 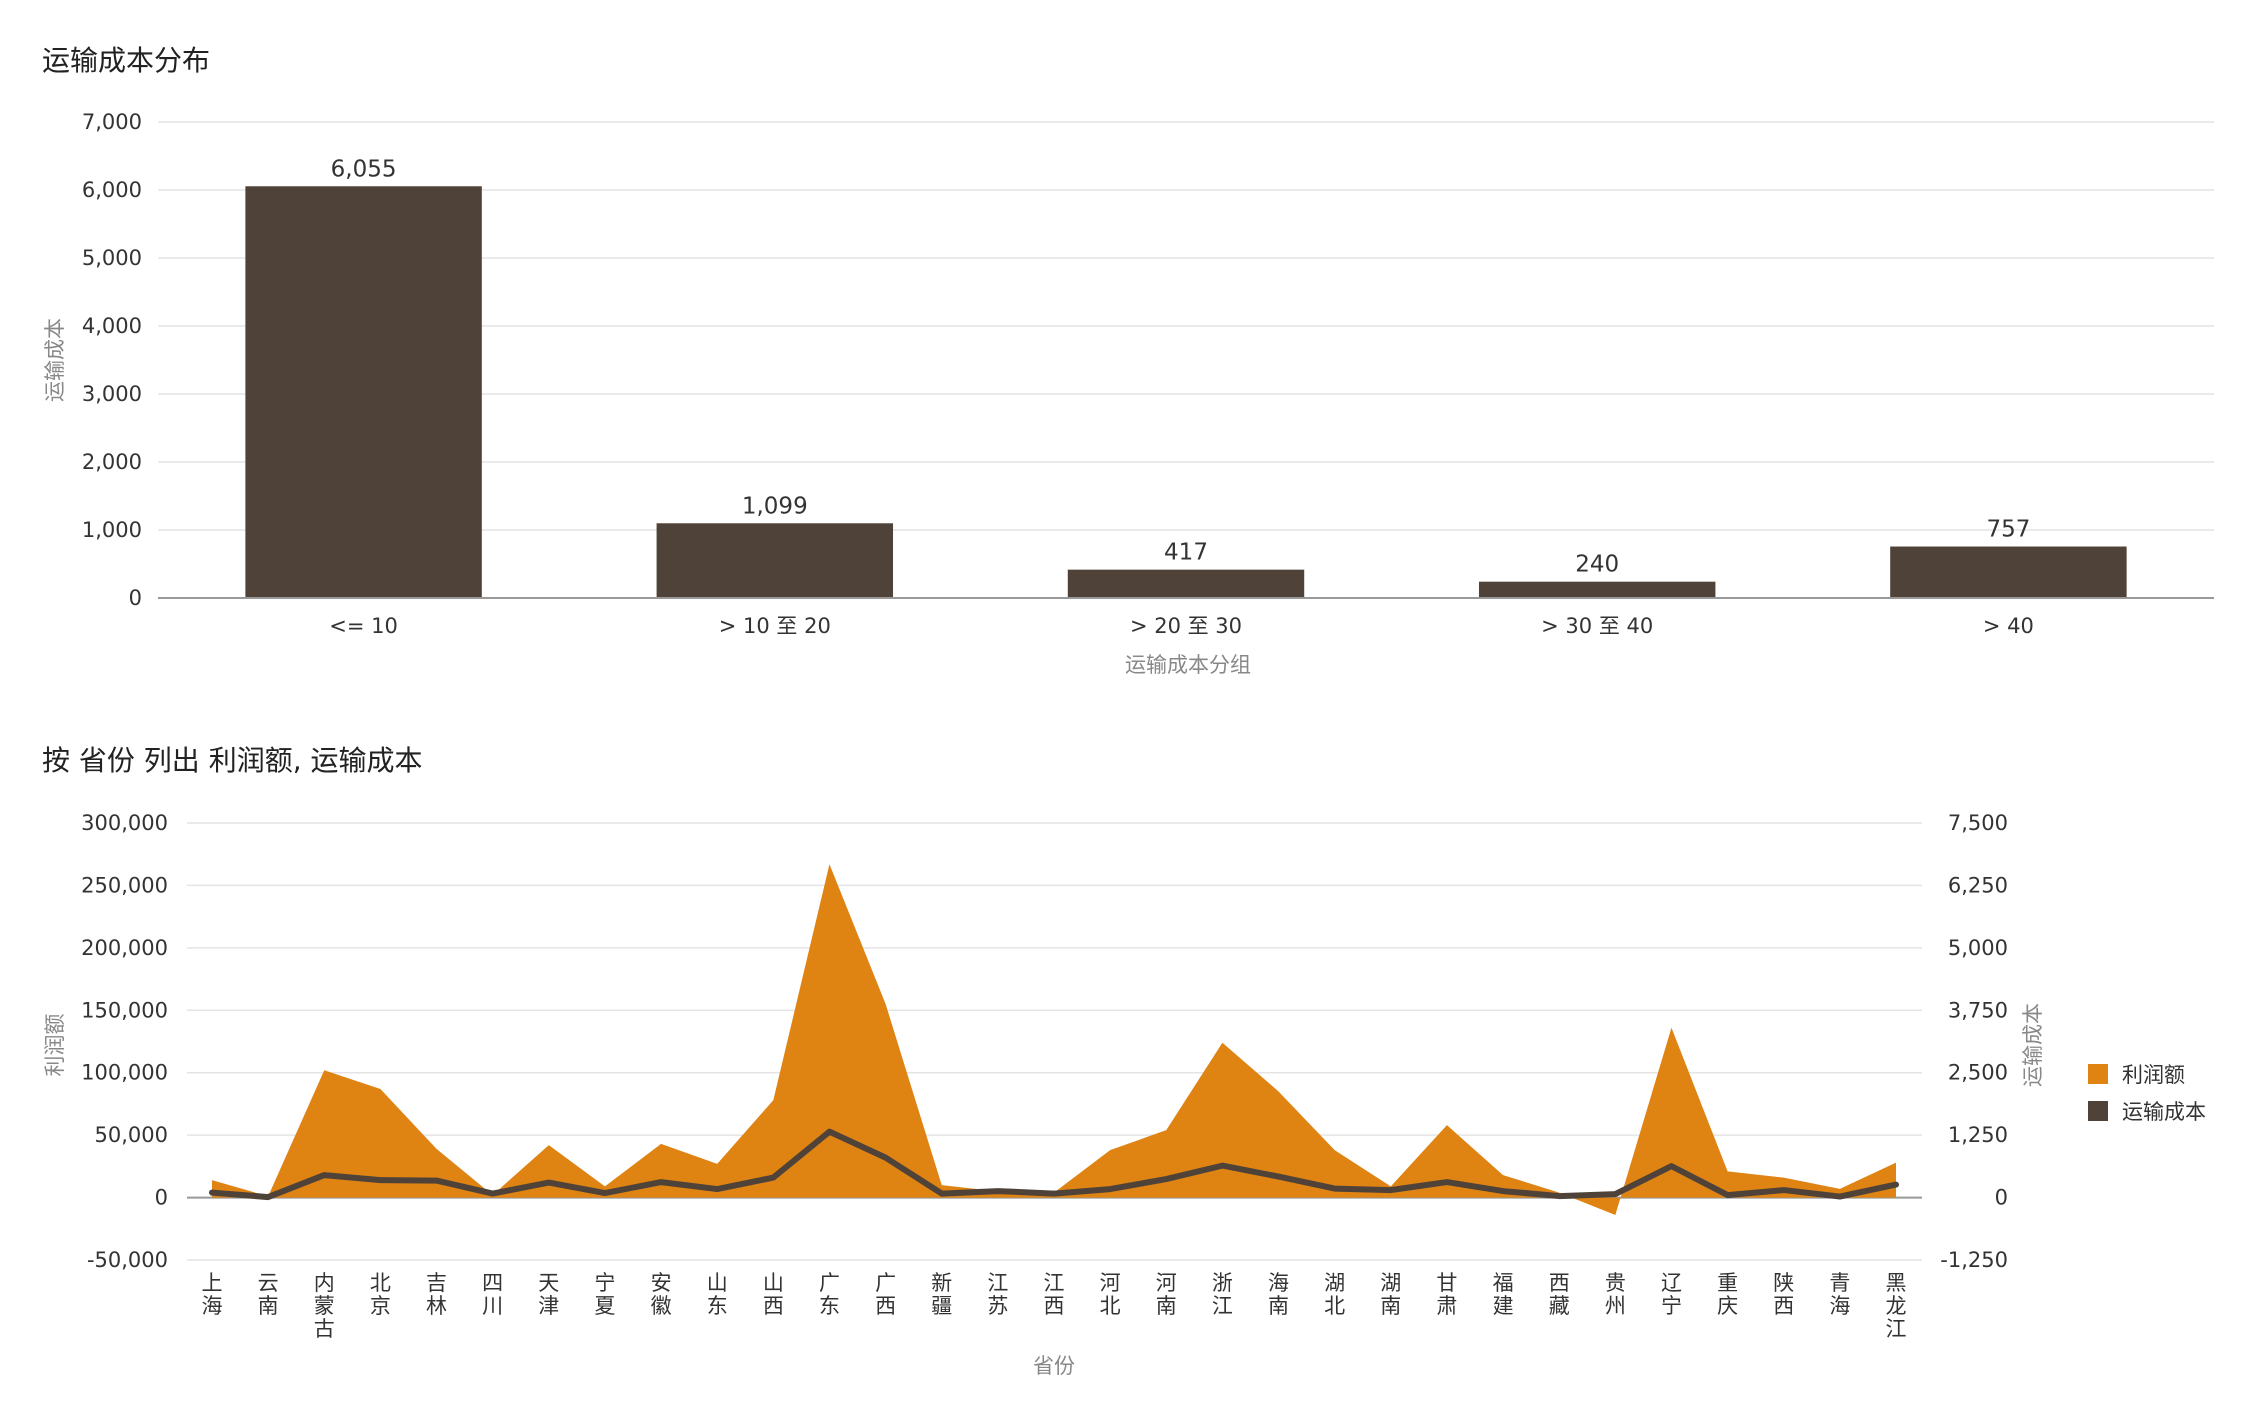 I want to click on chart2-y2-tick-label: 1,250, so click(x=1978, y=1135).